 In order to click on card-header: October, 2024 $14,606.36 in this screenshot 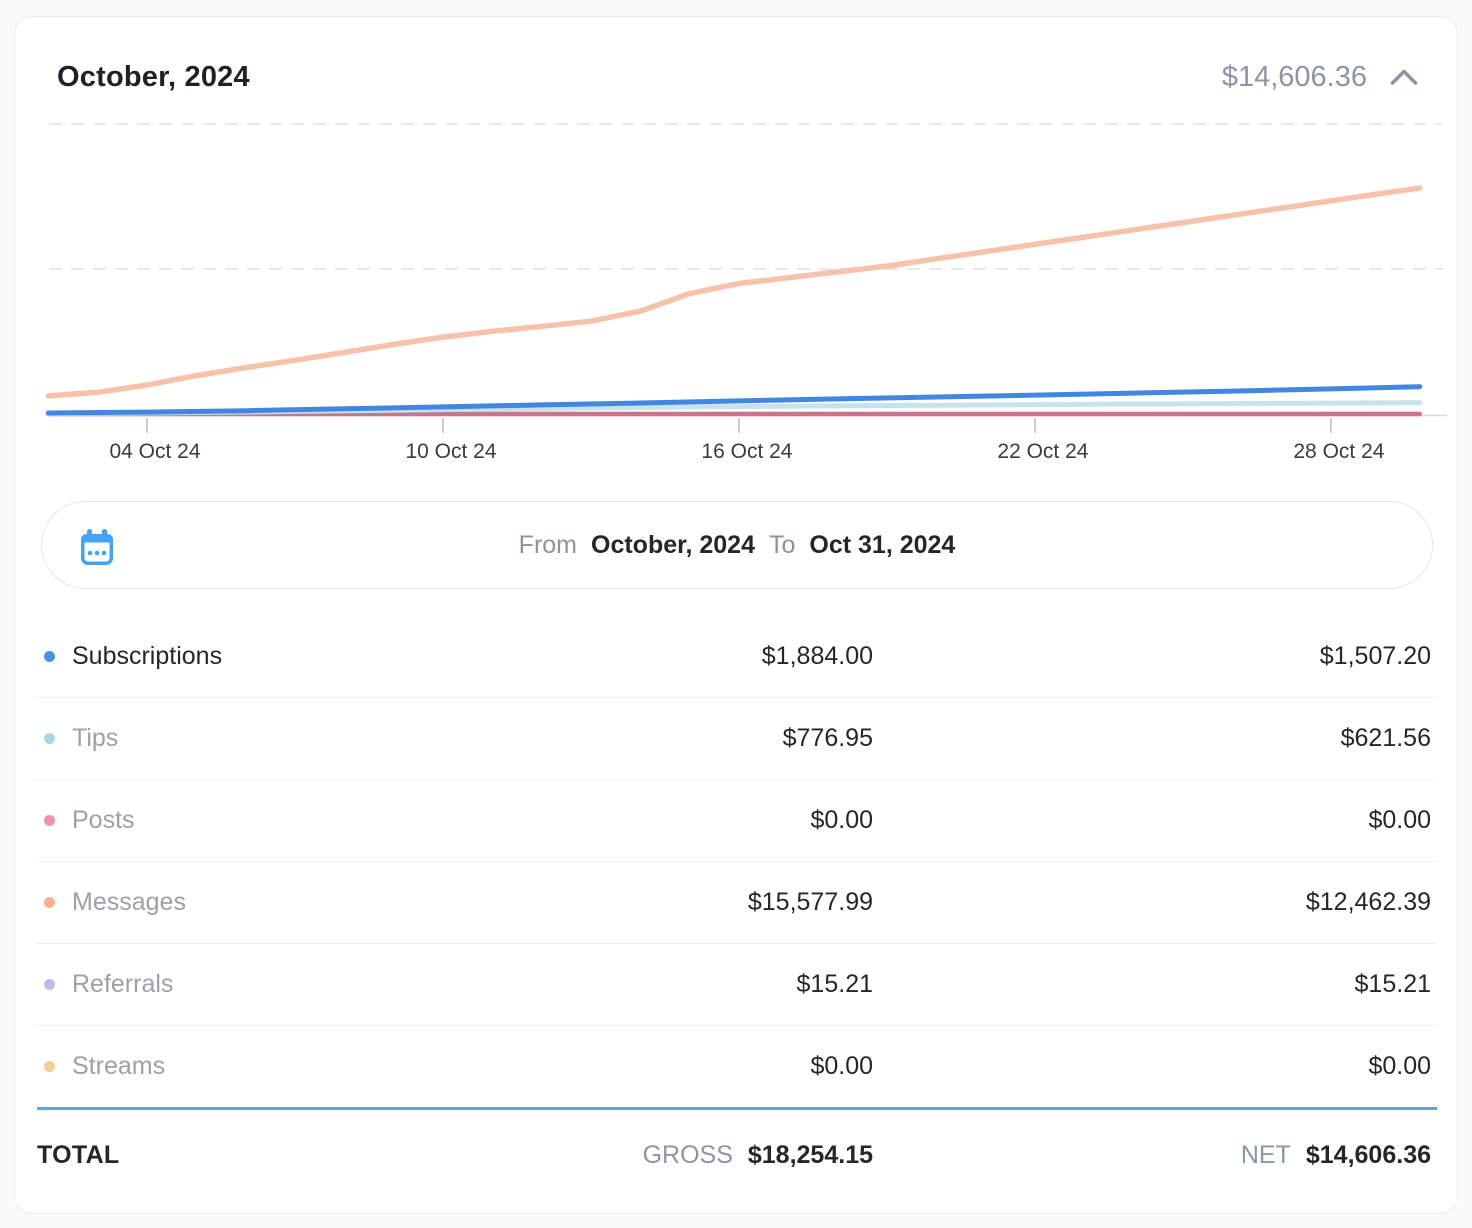, I will do `click(740, 77)`.